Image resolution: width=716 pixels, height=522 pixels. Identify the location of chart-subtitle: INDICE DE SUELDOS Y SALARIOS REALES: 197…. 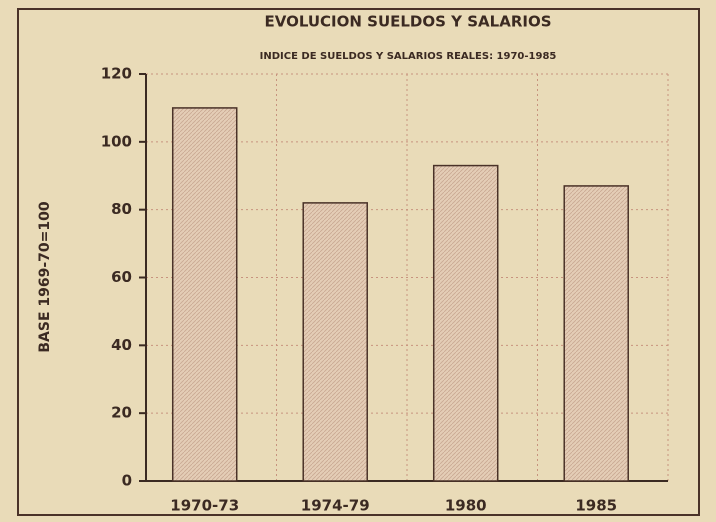
(408, 56).